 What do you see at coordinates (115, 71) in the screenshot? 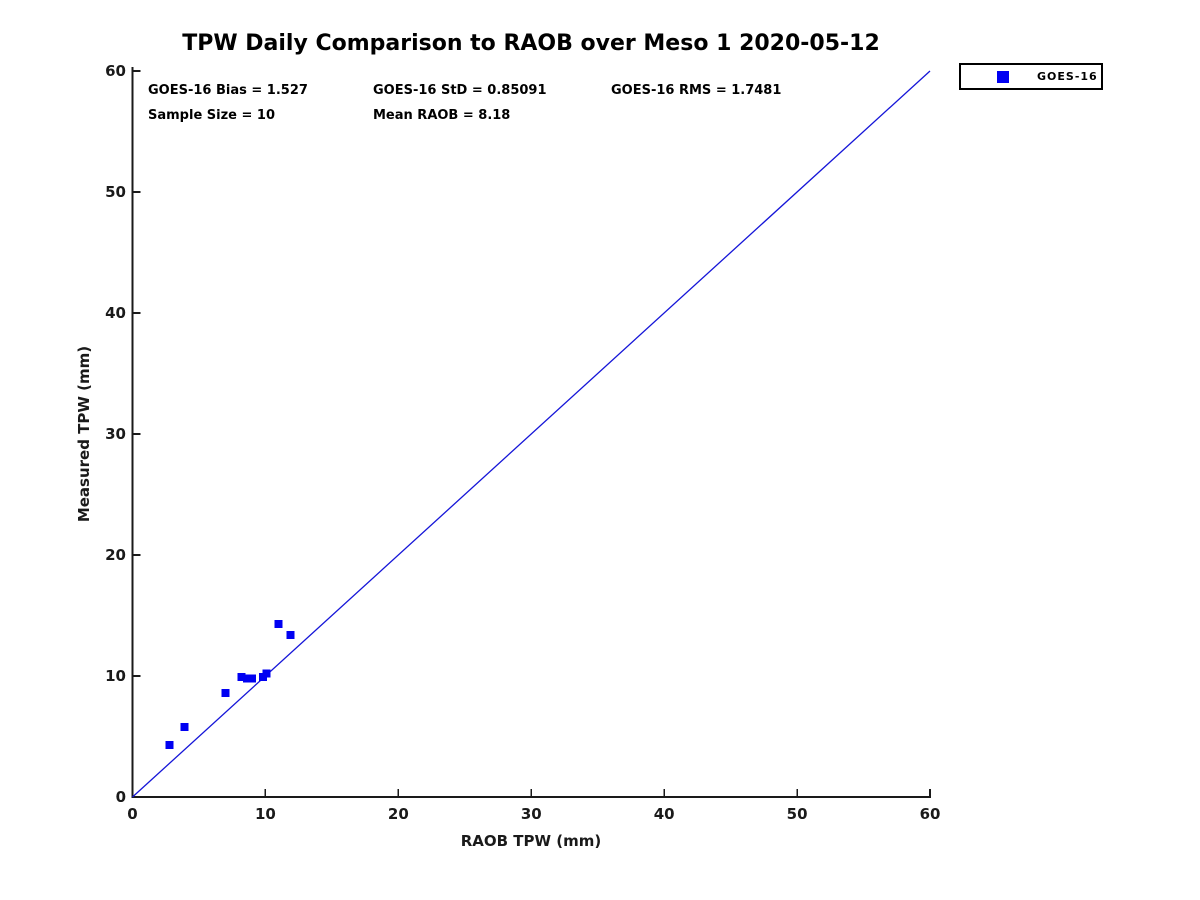
I see `y-tick-label: 60` at bounding box center [115, 71].